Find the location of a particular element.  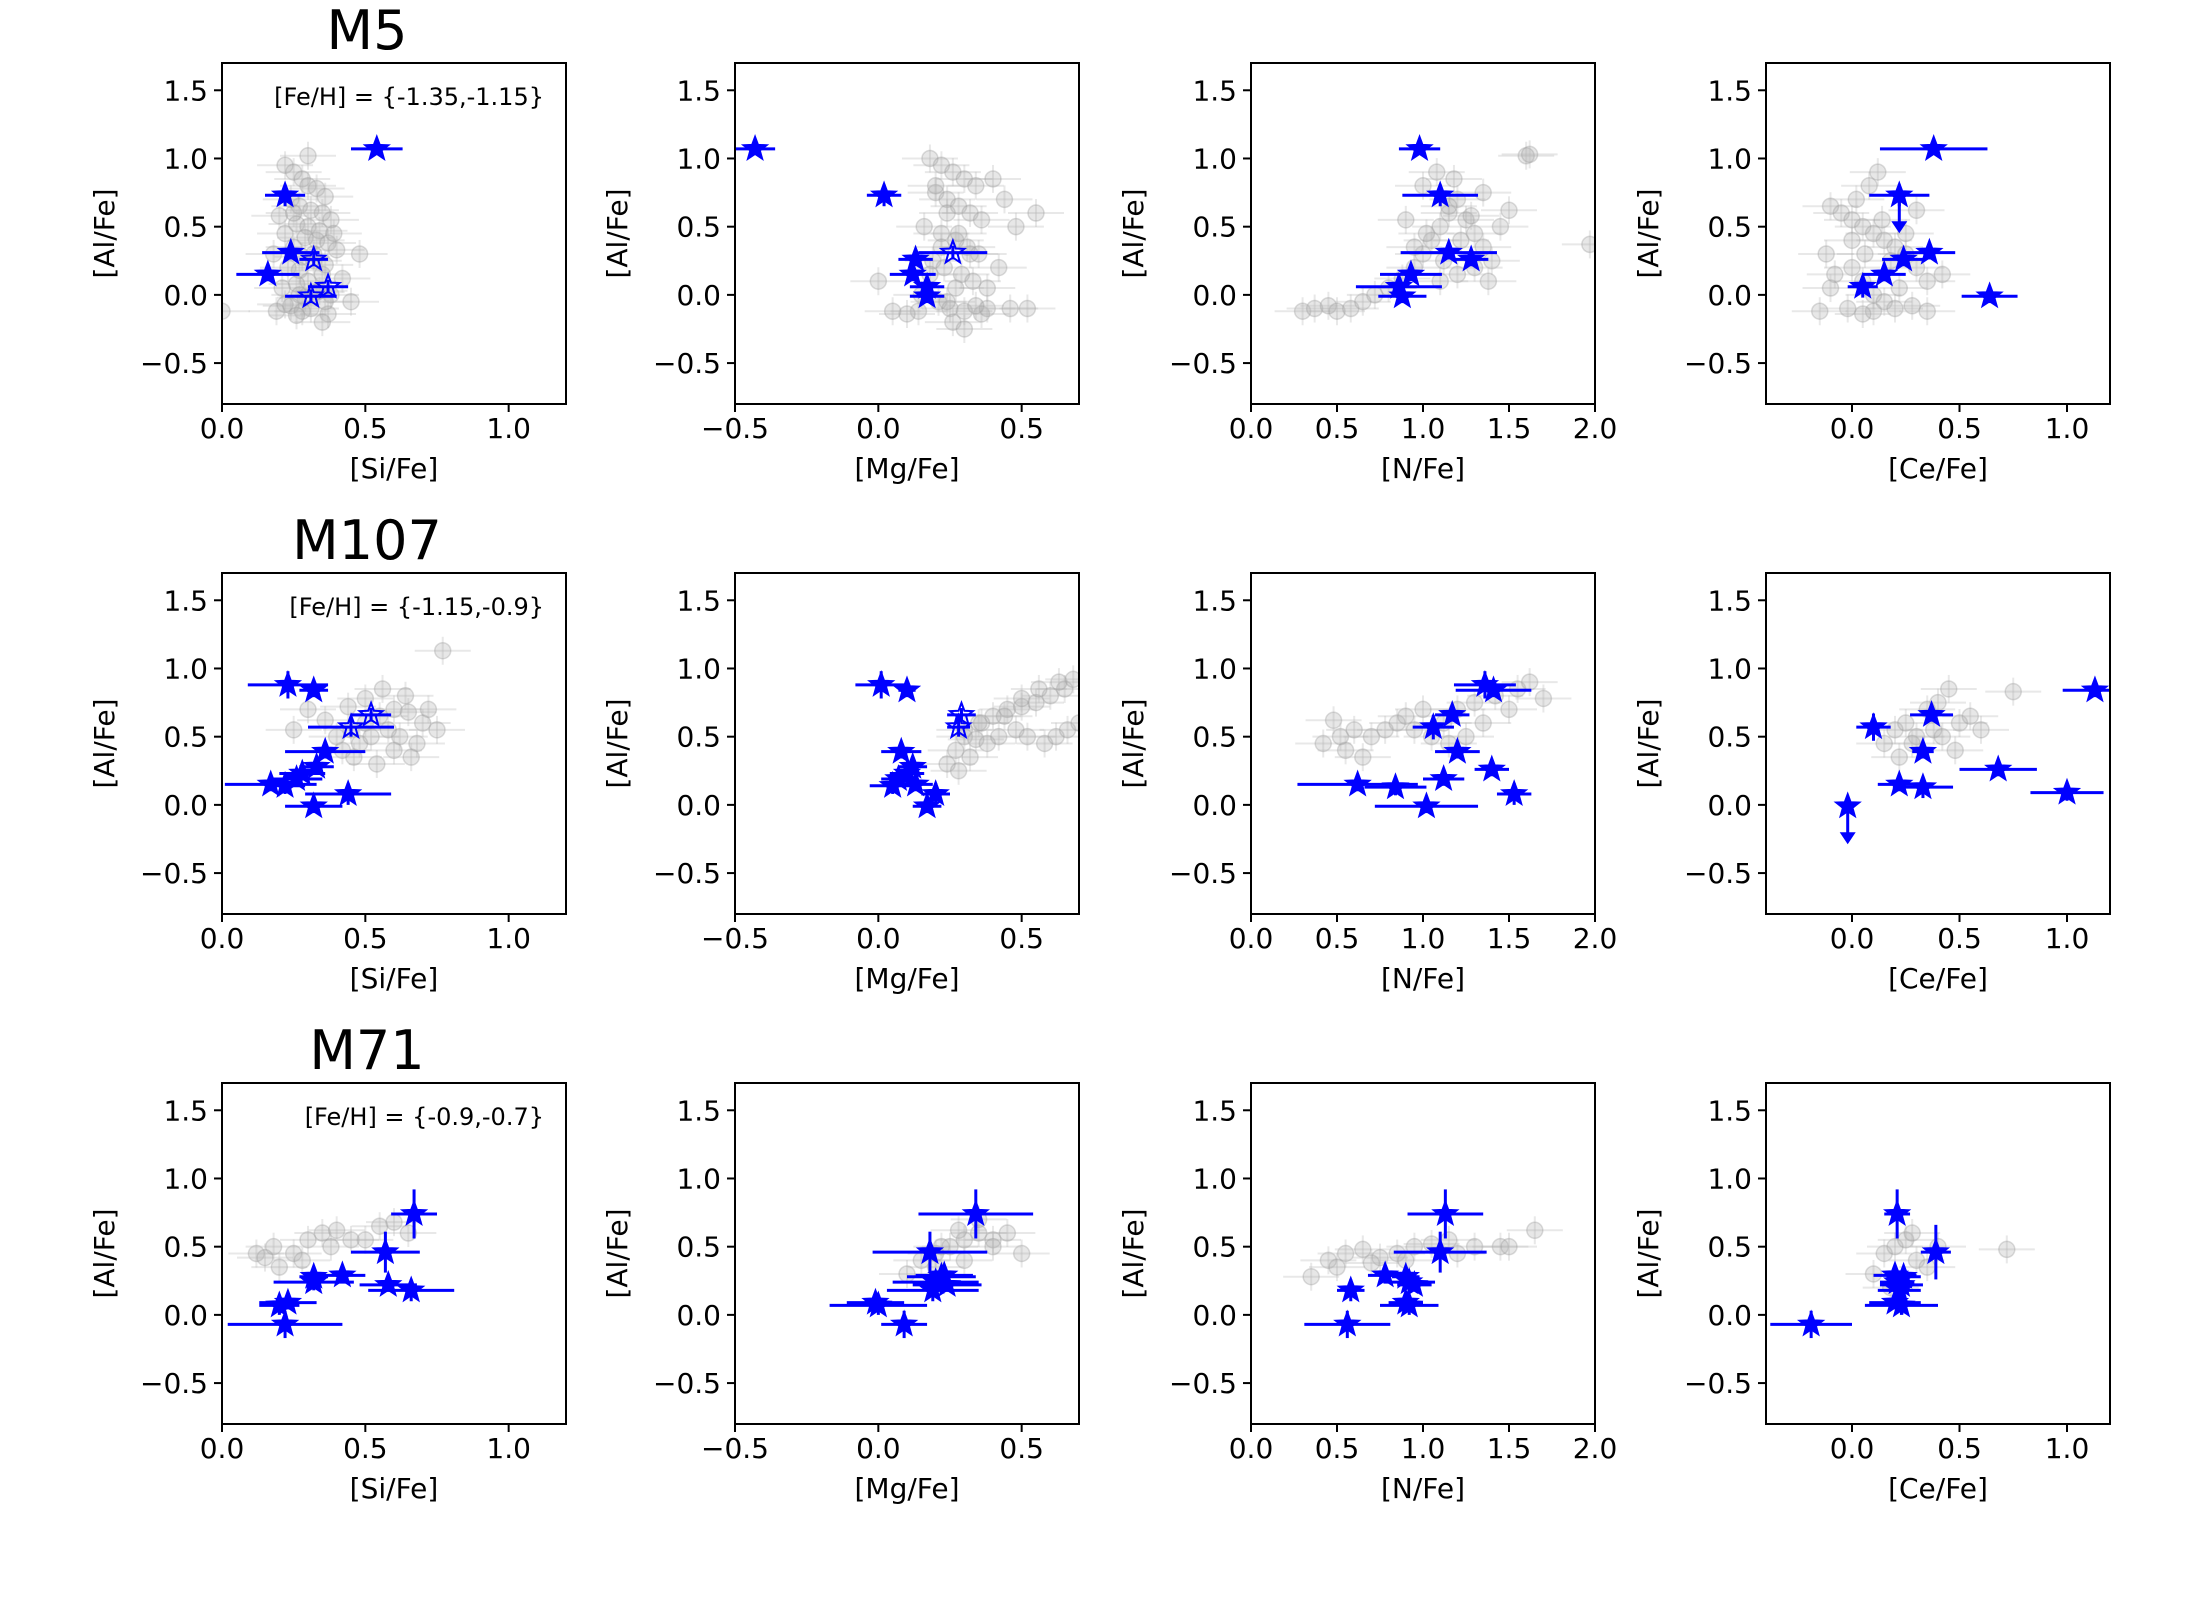

panel-m71-mgfe: −0.5 0.0 0.5 −0.5 0.0 0.5 1.0 1.5 [Mg/Fe] [Al/Fe] is located at coordinates (840, 1293).